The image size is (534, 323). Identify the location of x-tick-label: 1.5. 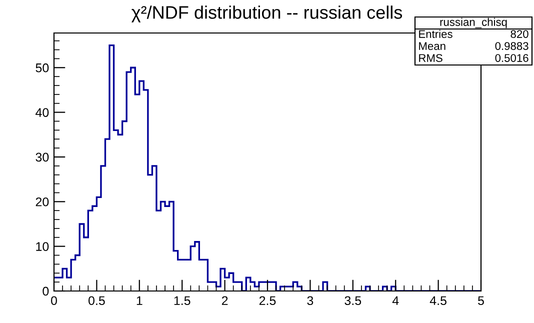
(182, 301).